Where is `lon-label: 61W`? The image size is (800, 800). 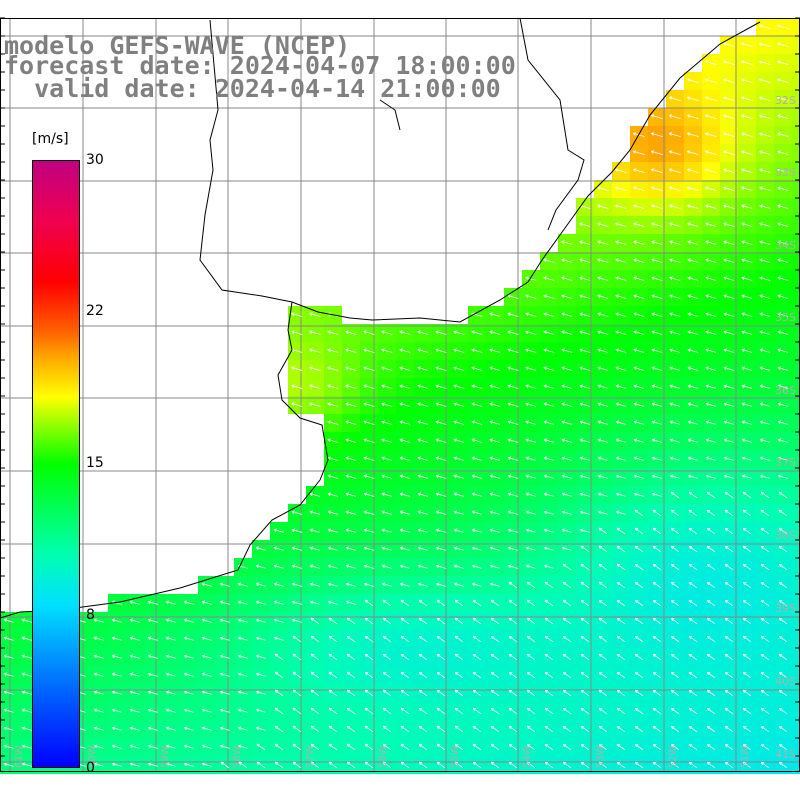 lon-label: 61W is located at coordinates (19, 756).